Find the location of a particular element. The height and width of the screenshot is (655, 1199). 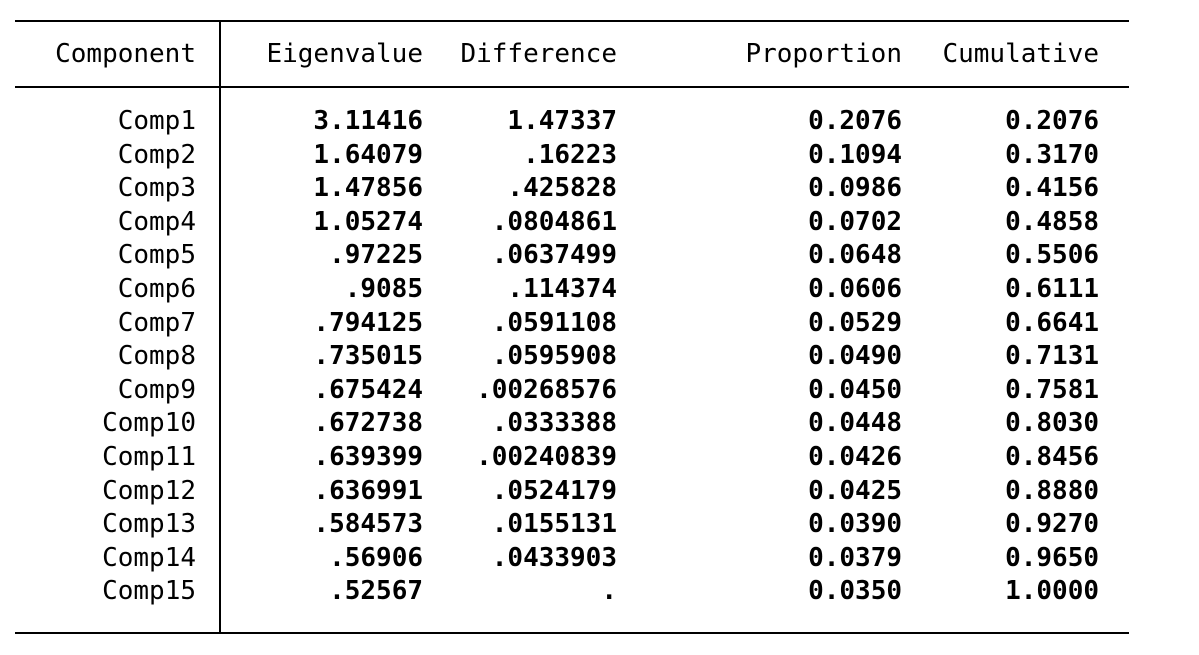

eigenvalue-cell: .97225 is located at coordinates (376, 255).